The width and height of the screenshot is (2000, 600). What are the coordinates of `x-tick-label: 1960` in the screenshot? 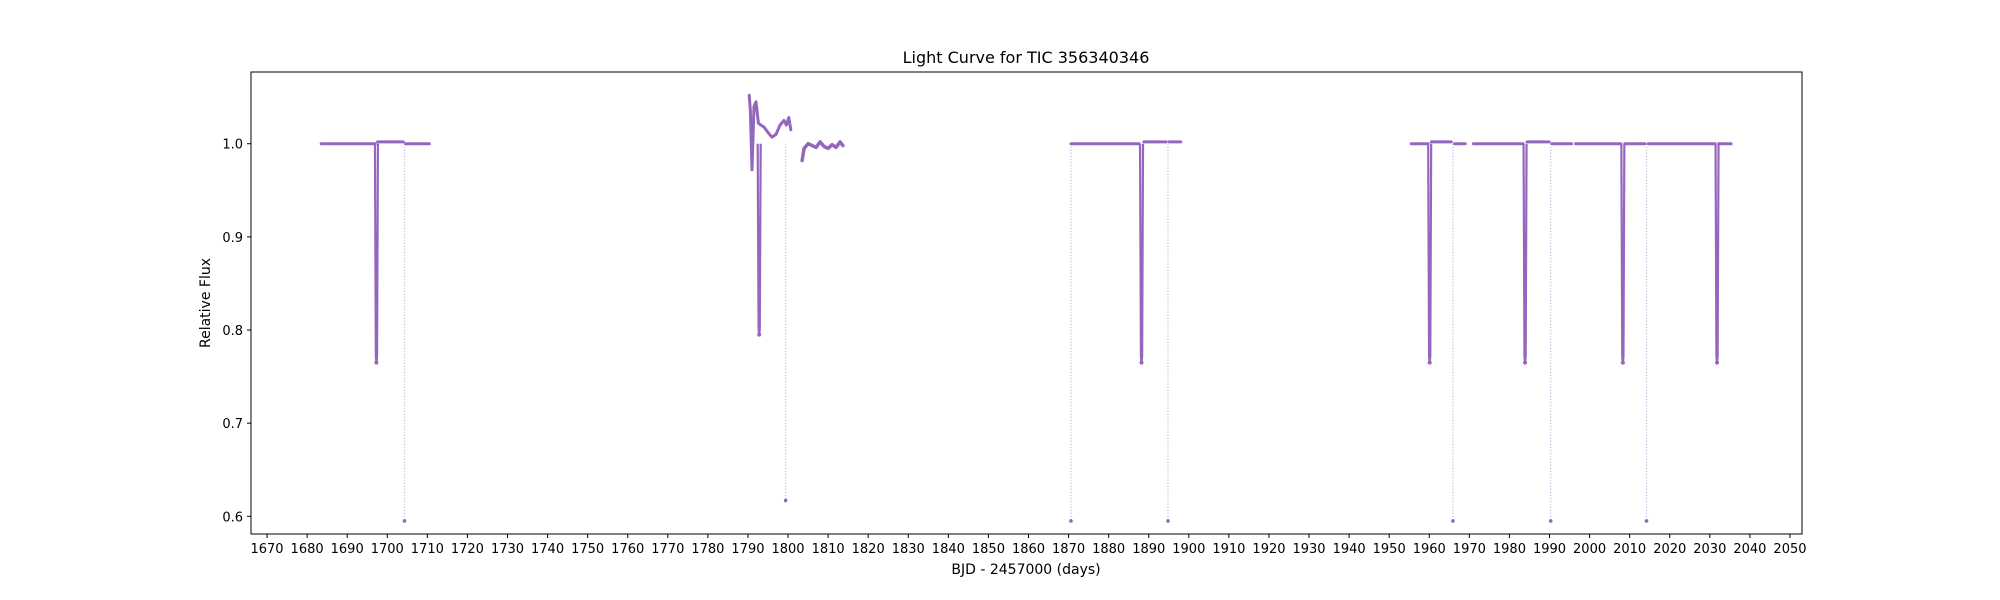 It's located at (1429, 549).